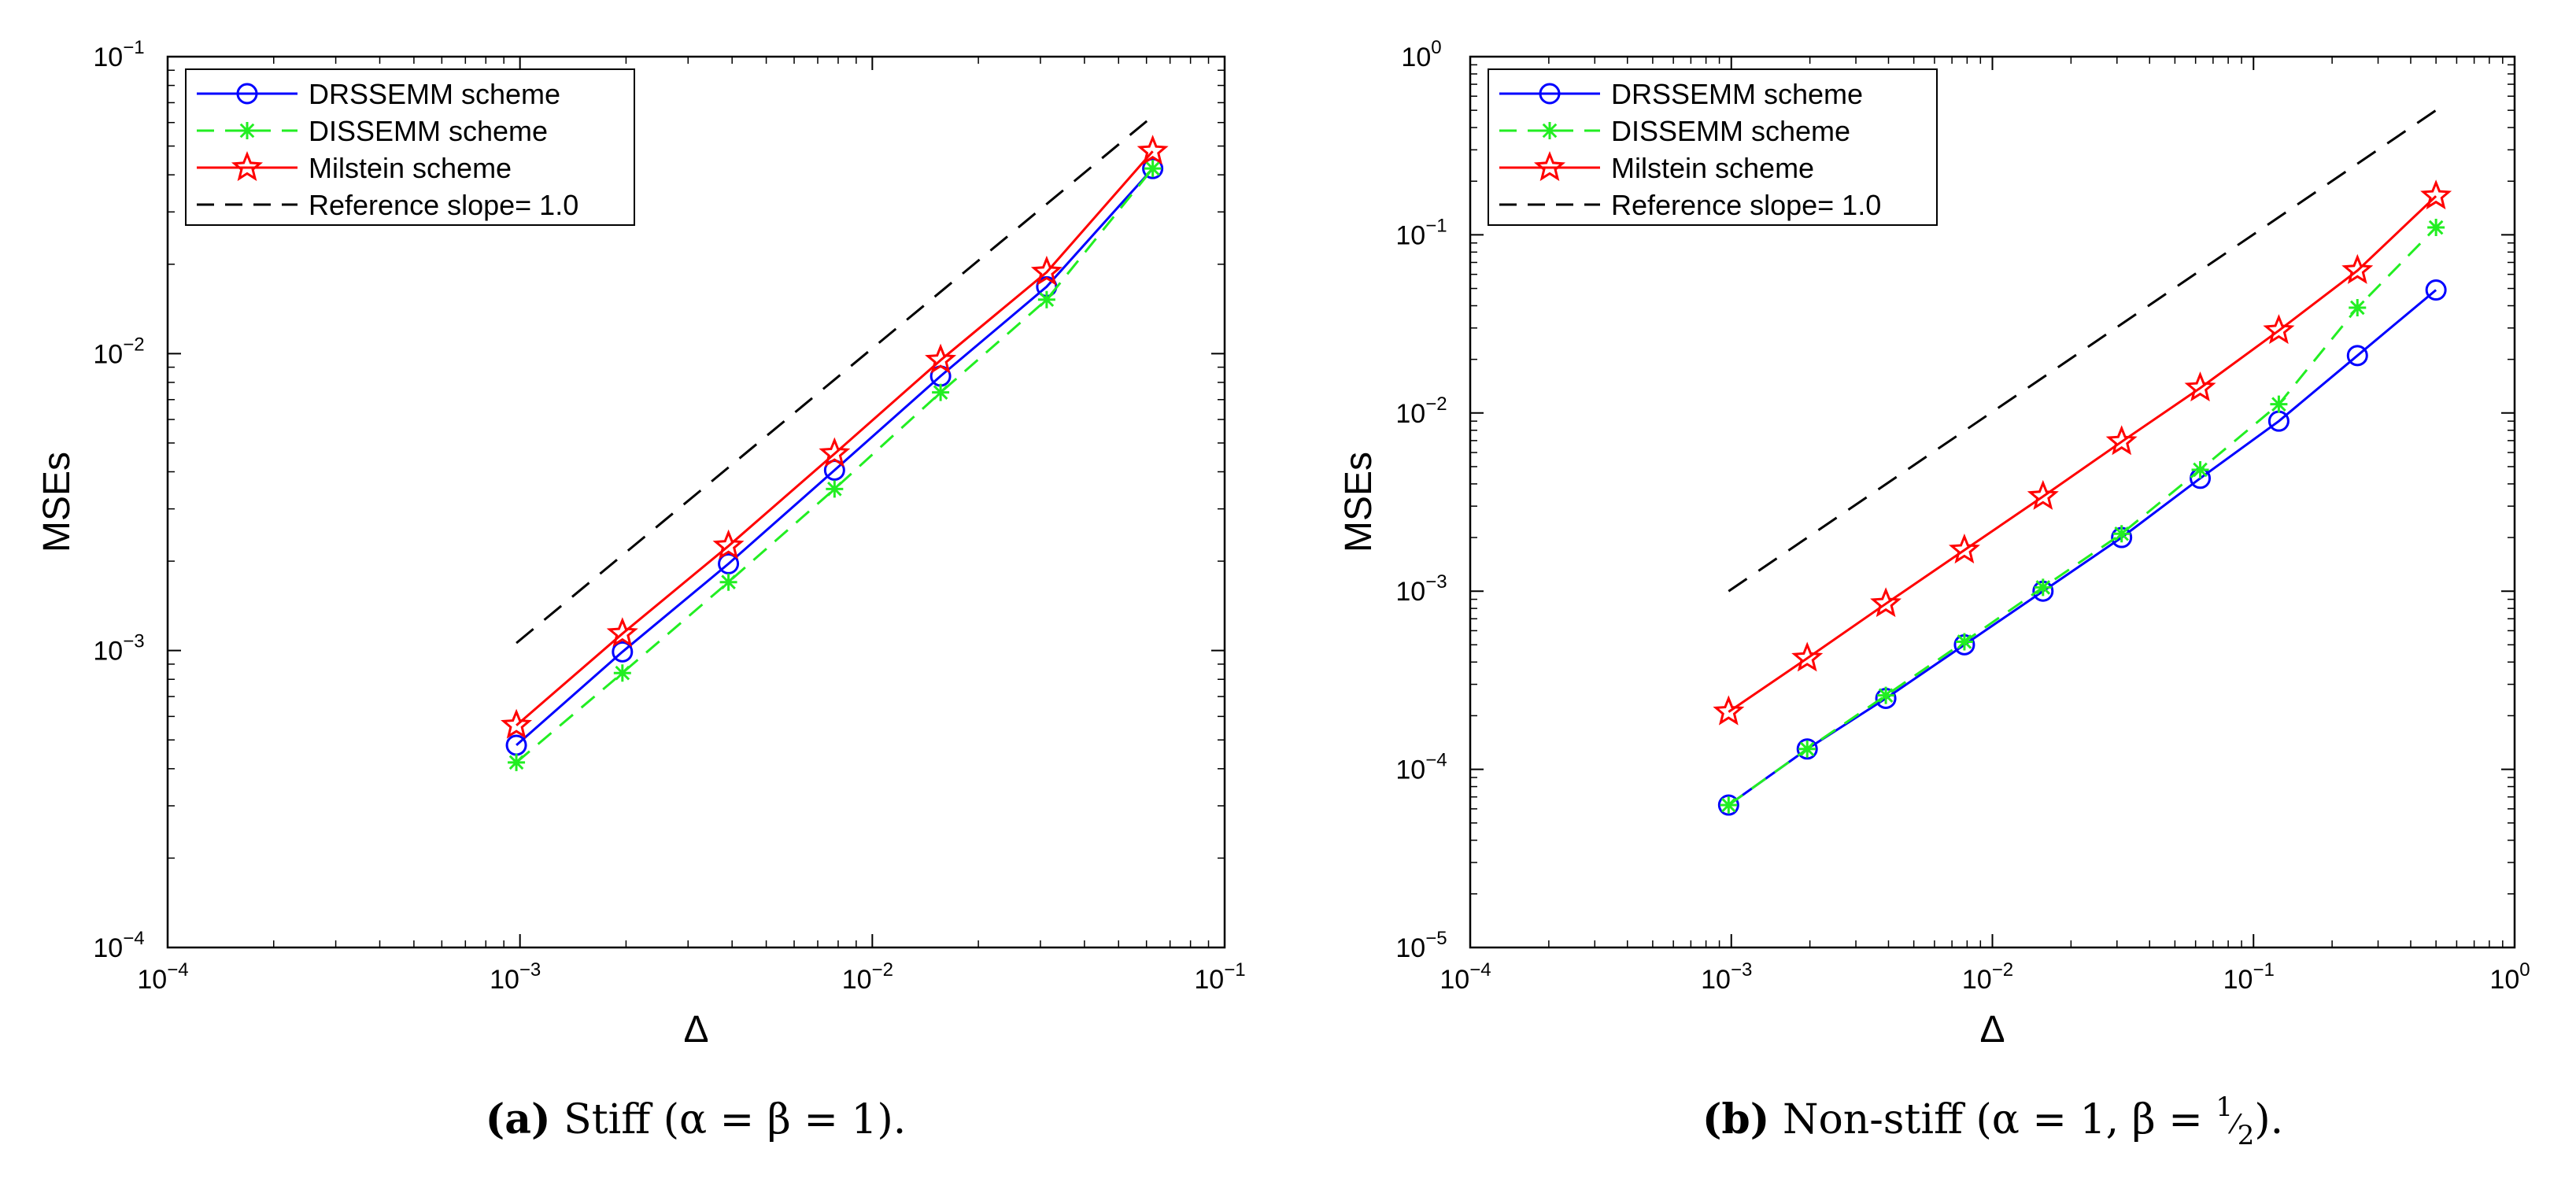 The height and width of the screenshot is (1182, 2576). I want to click on x-tick-label: 10⁻⁴, so click(162, 977).